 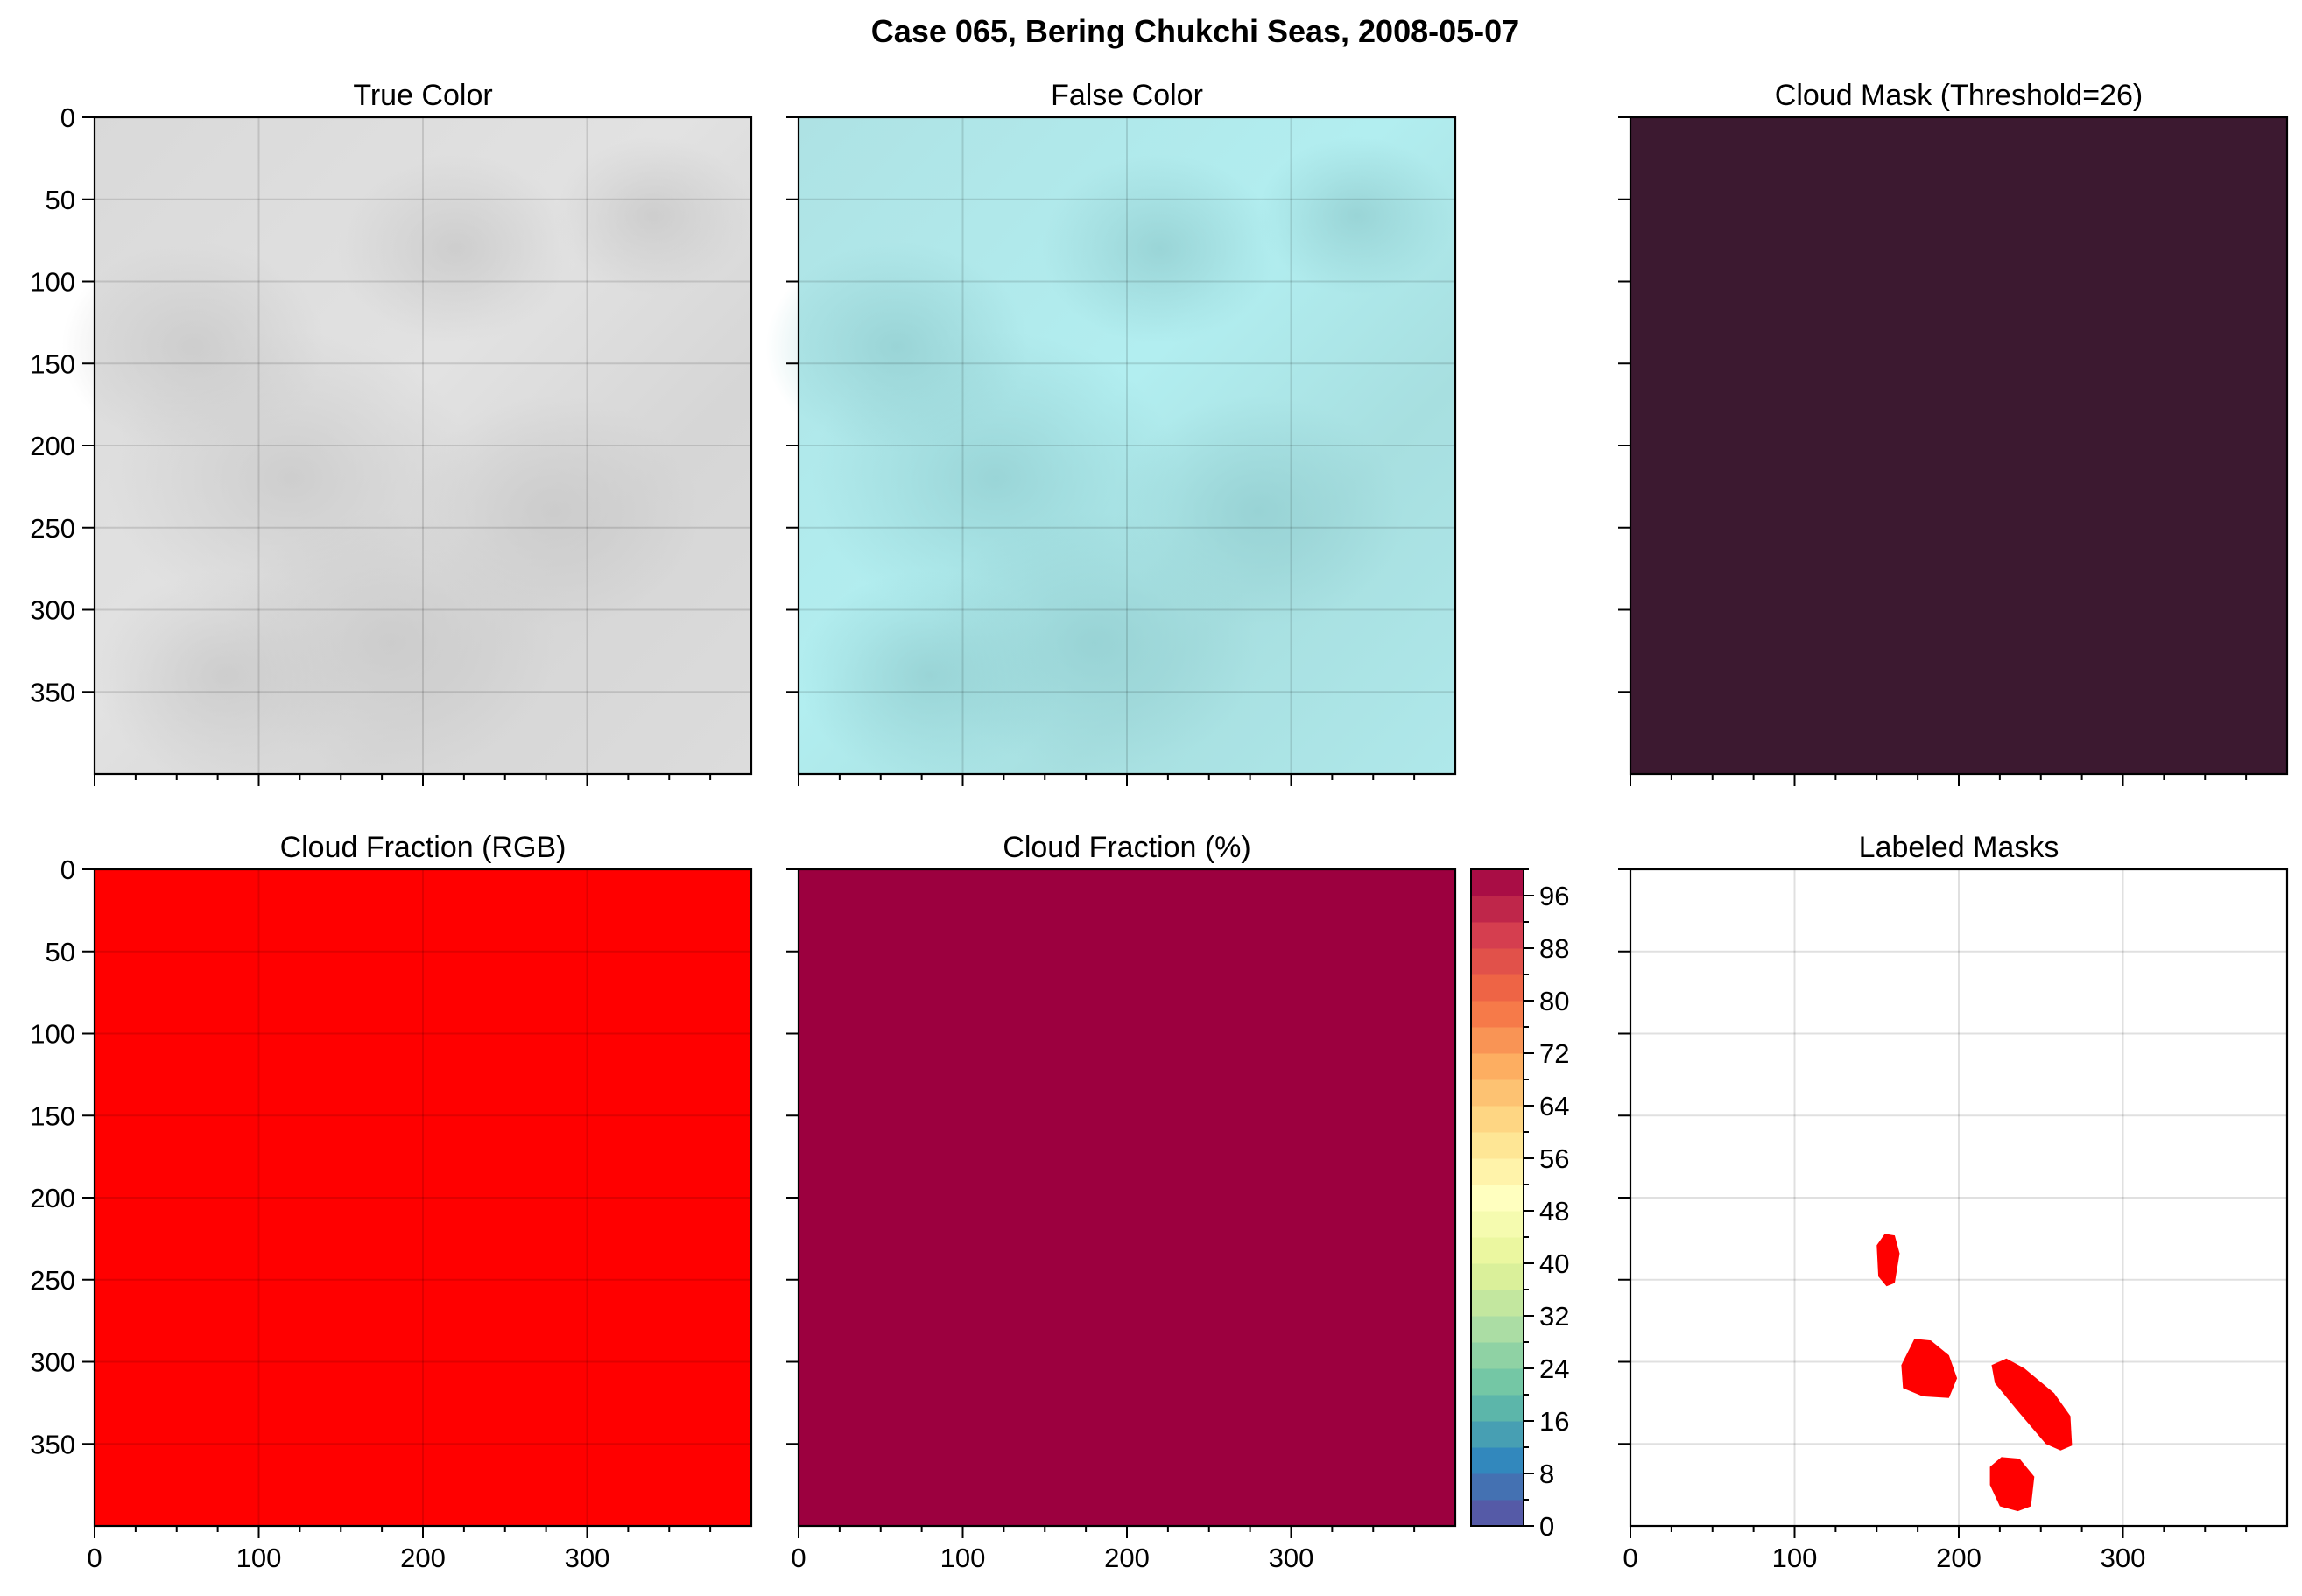 What do you see at coordinates (1546, 1474) in the screenshot?
I see `colorbar-tick-label: 8` at bounding box center [1546, 1474].